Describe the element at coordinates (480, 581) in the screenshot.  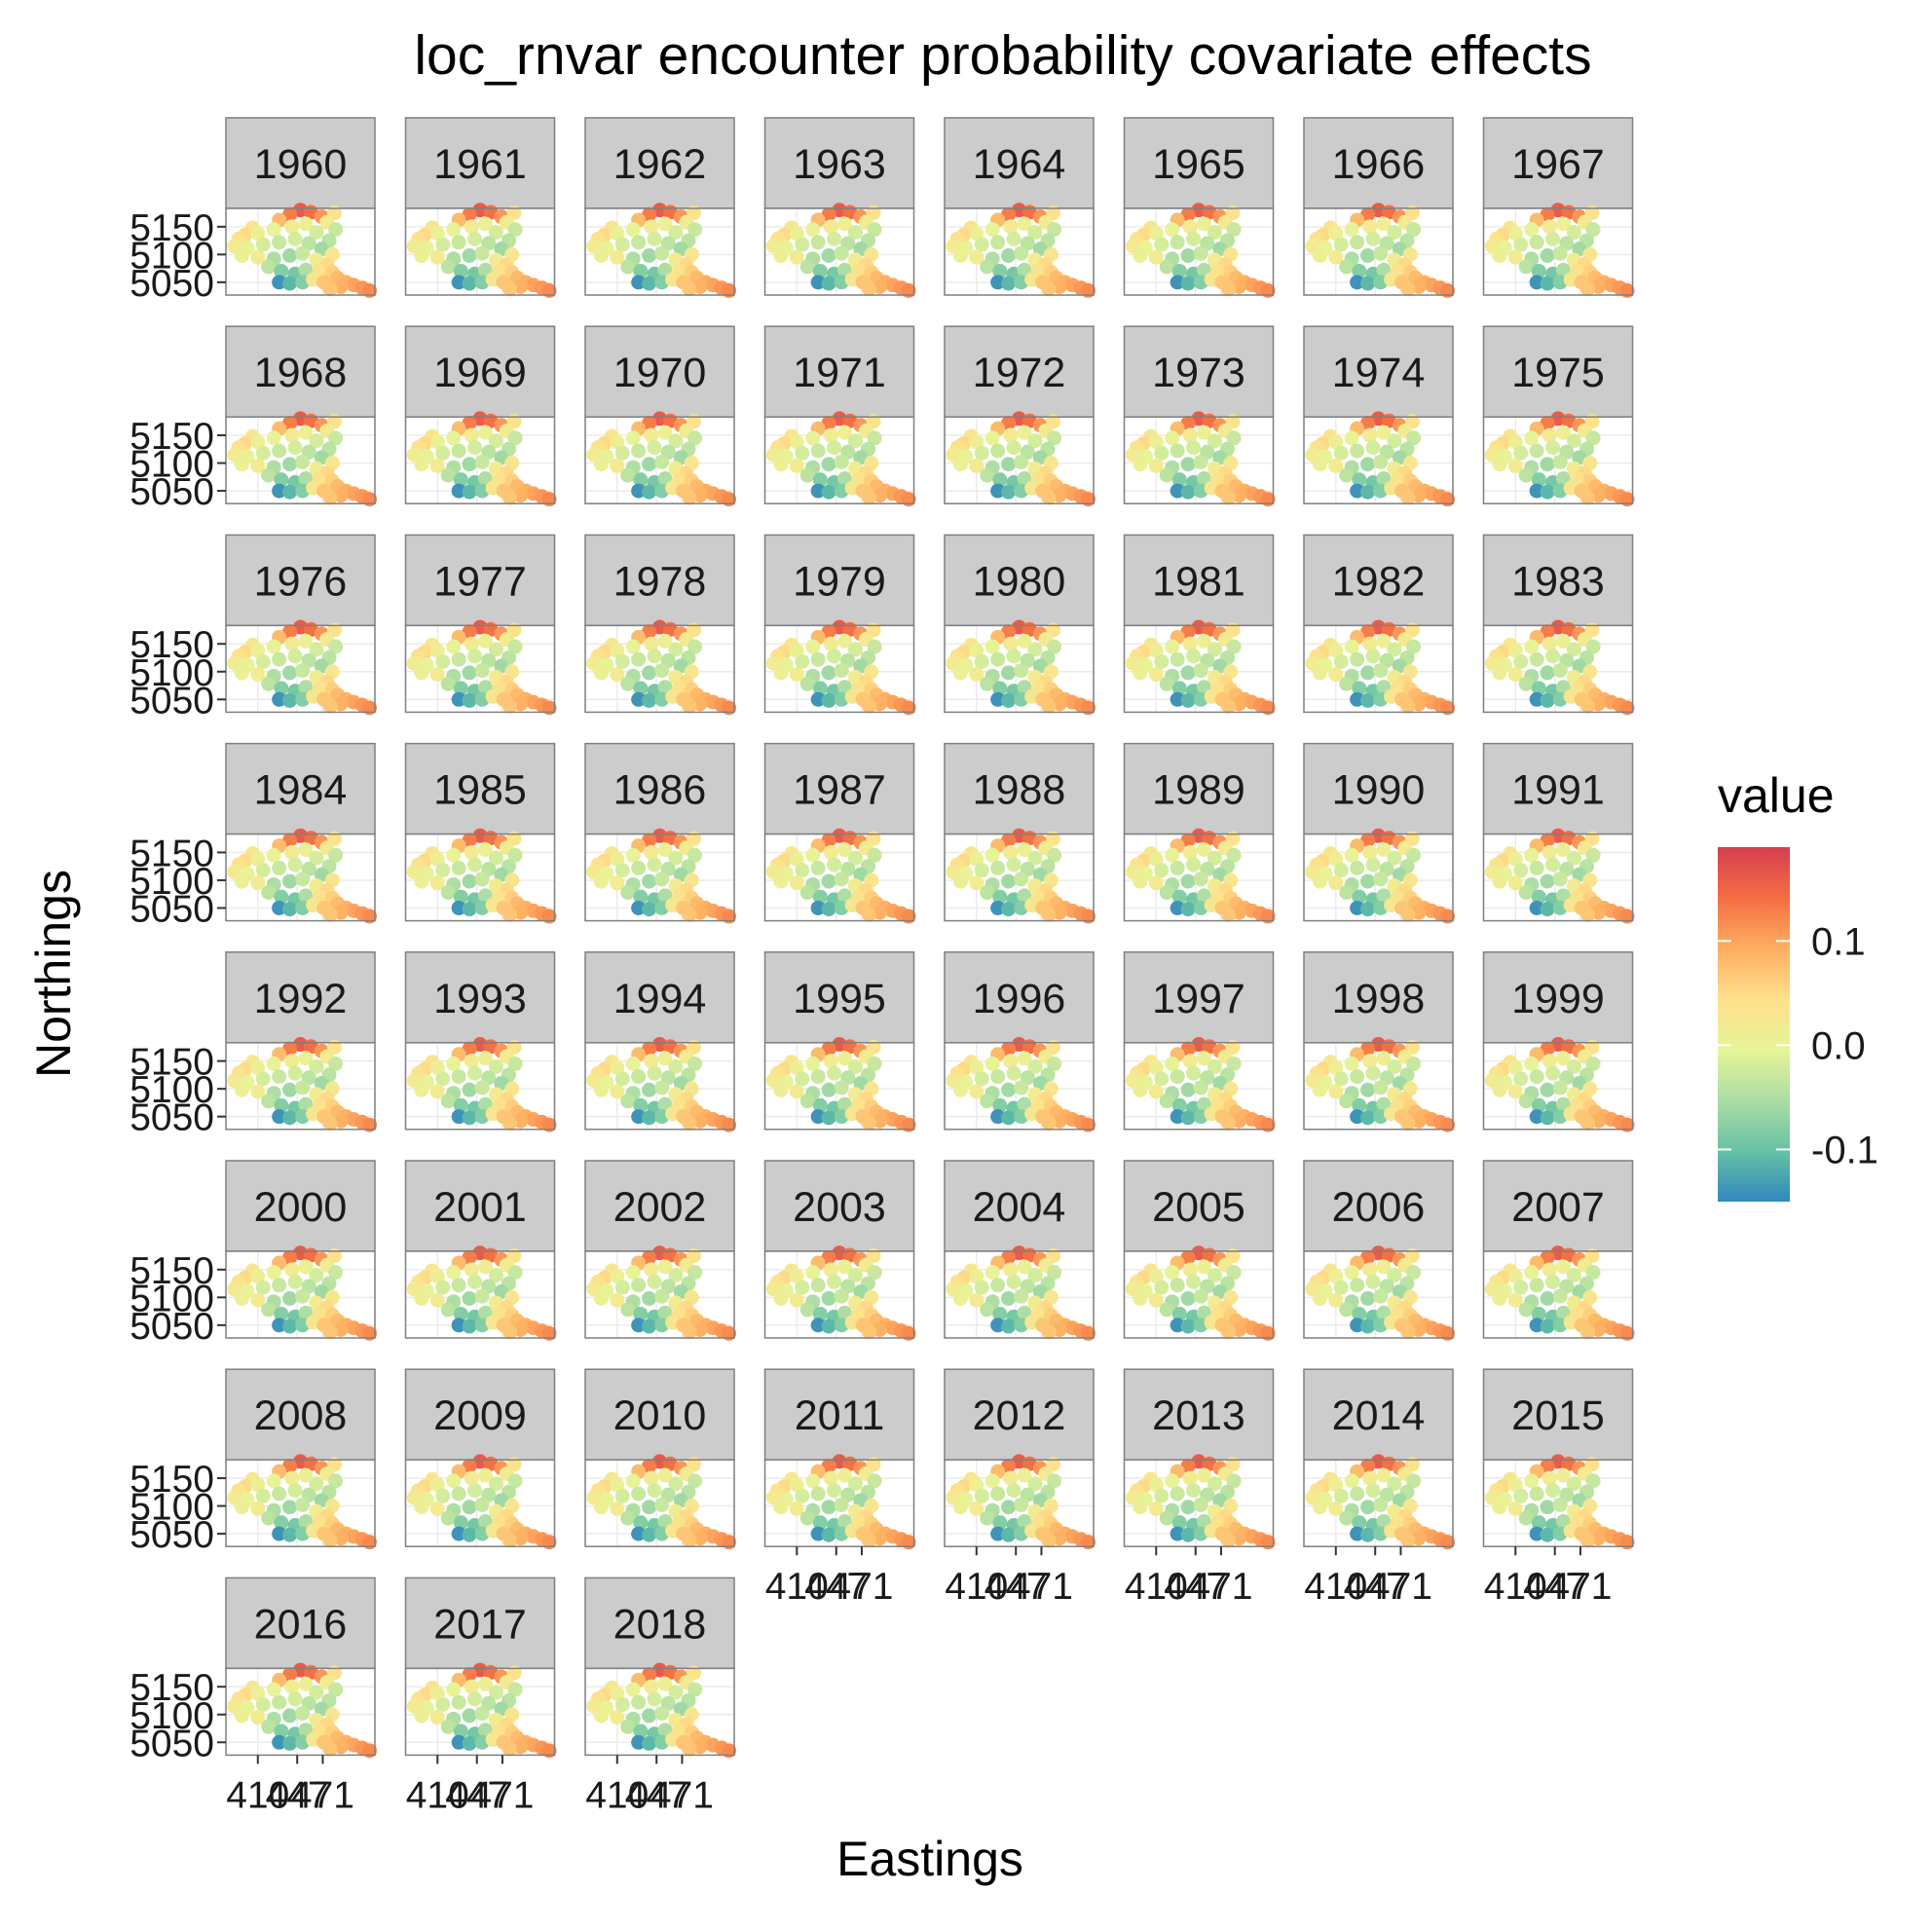
I see `facet-strip-label: 1977` at that location.